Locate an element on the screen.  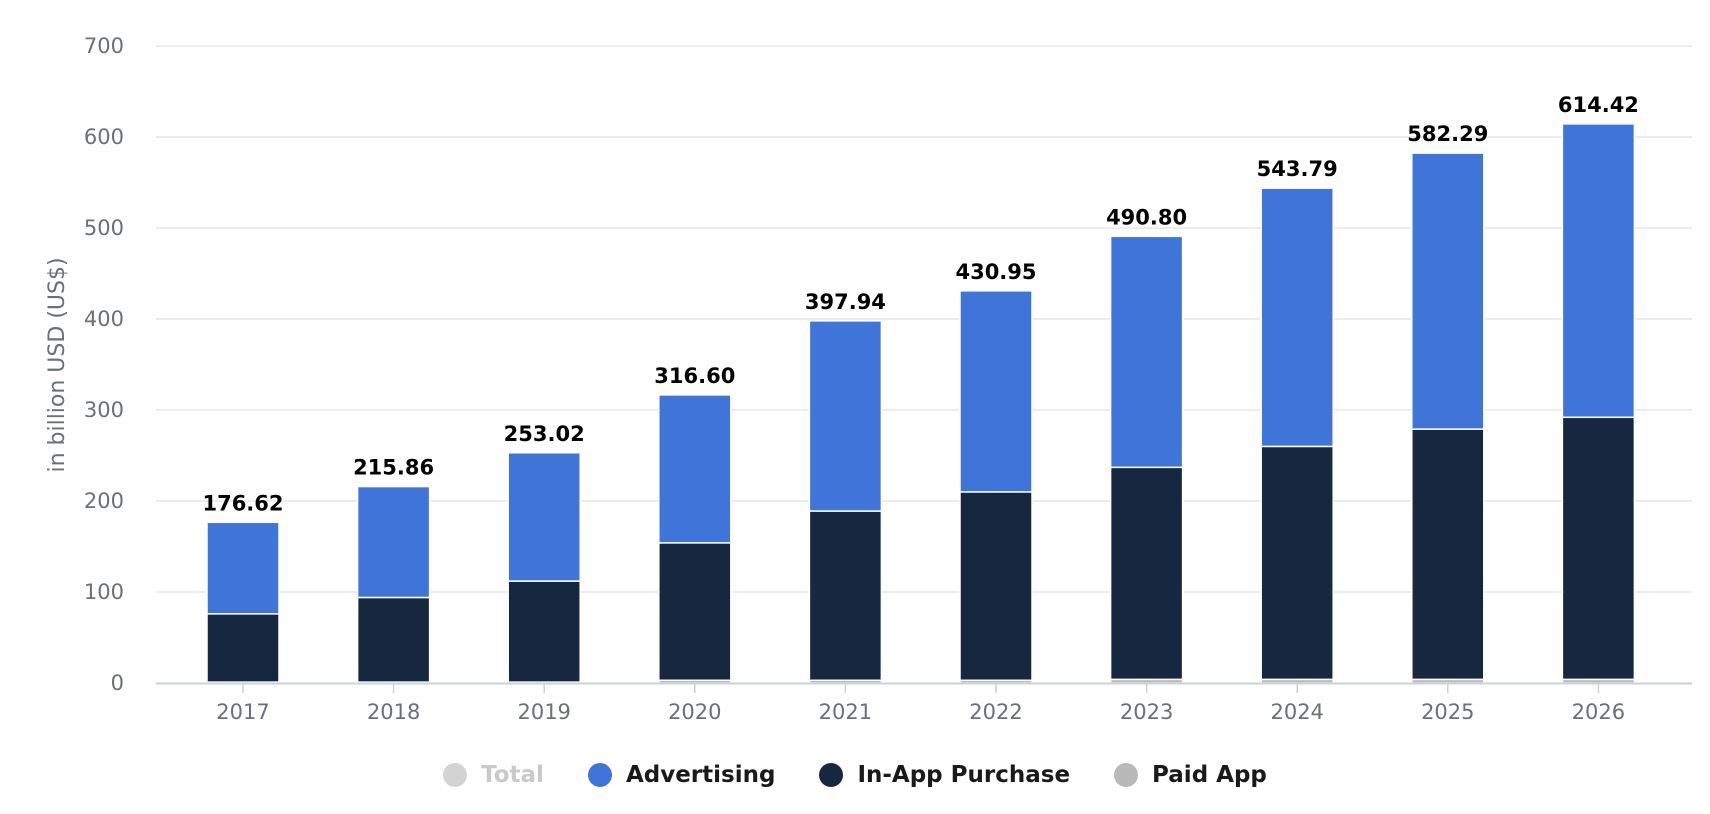
data-label-total: 397.94 is located at coordinates (845, 302).